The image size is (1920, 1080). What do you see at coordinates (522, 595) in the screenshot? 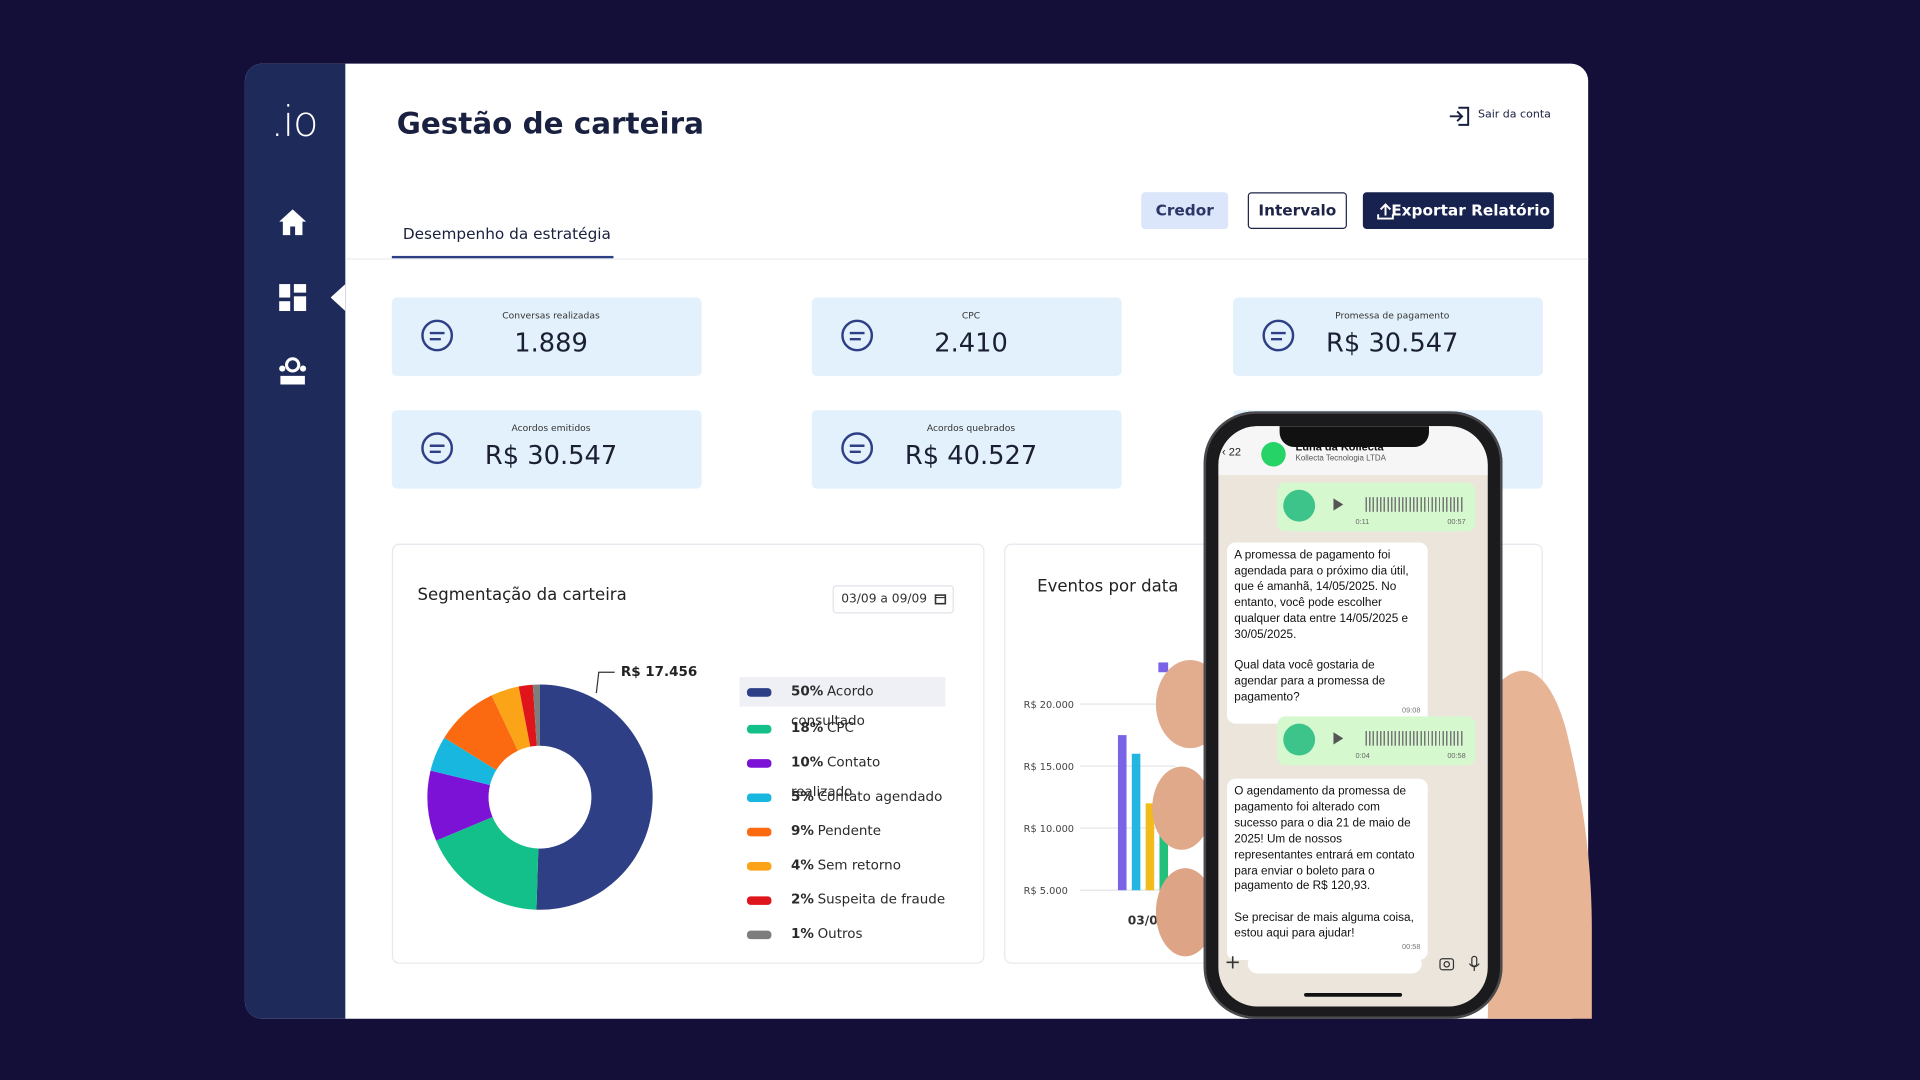
I see `segmentation-title: Segmentação da carteira` at bounding box center [522, 595].